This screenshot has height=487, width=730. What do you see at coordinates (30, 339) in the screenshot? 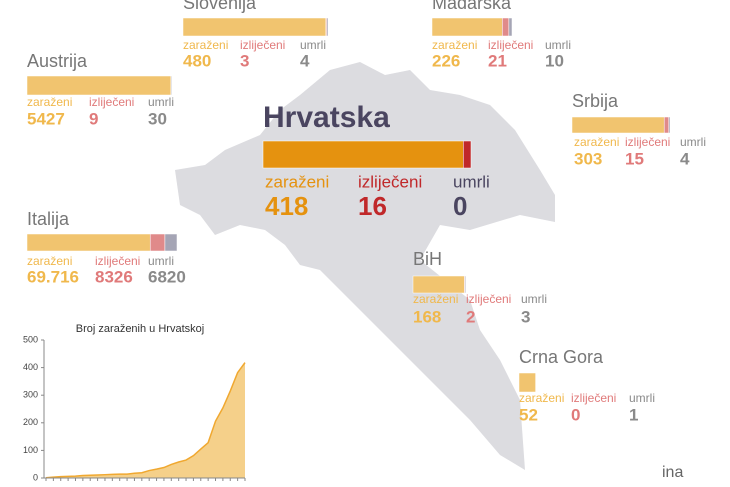
I see `y-tick-label: 500` at bounding box center [30, 339].